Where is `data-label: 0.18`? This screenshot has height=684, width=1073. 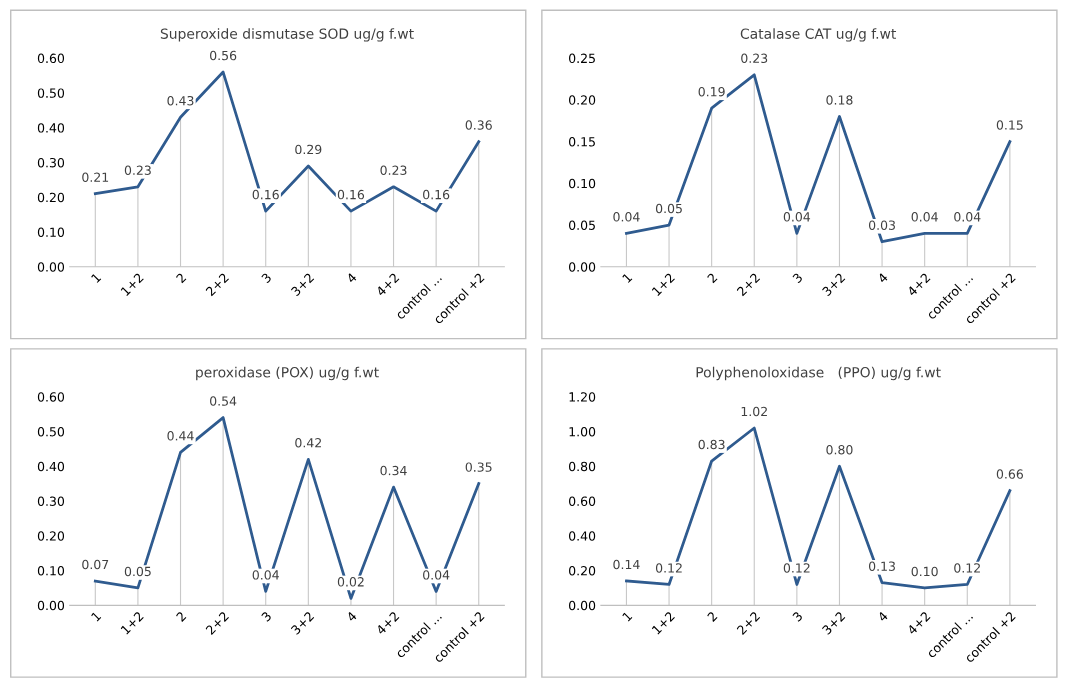 data-label: 0.18 is located at coordinates (839, 100).